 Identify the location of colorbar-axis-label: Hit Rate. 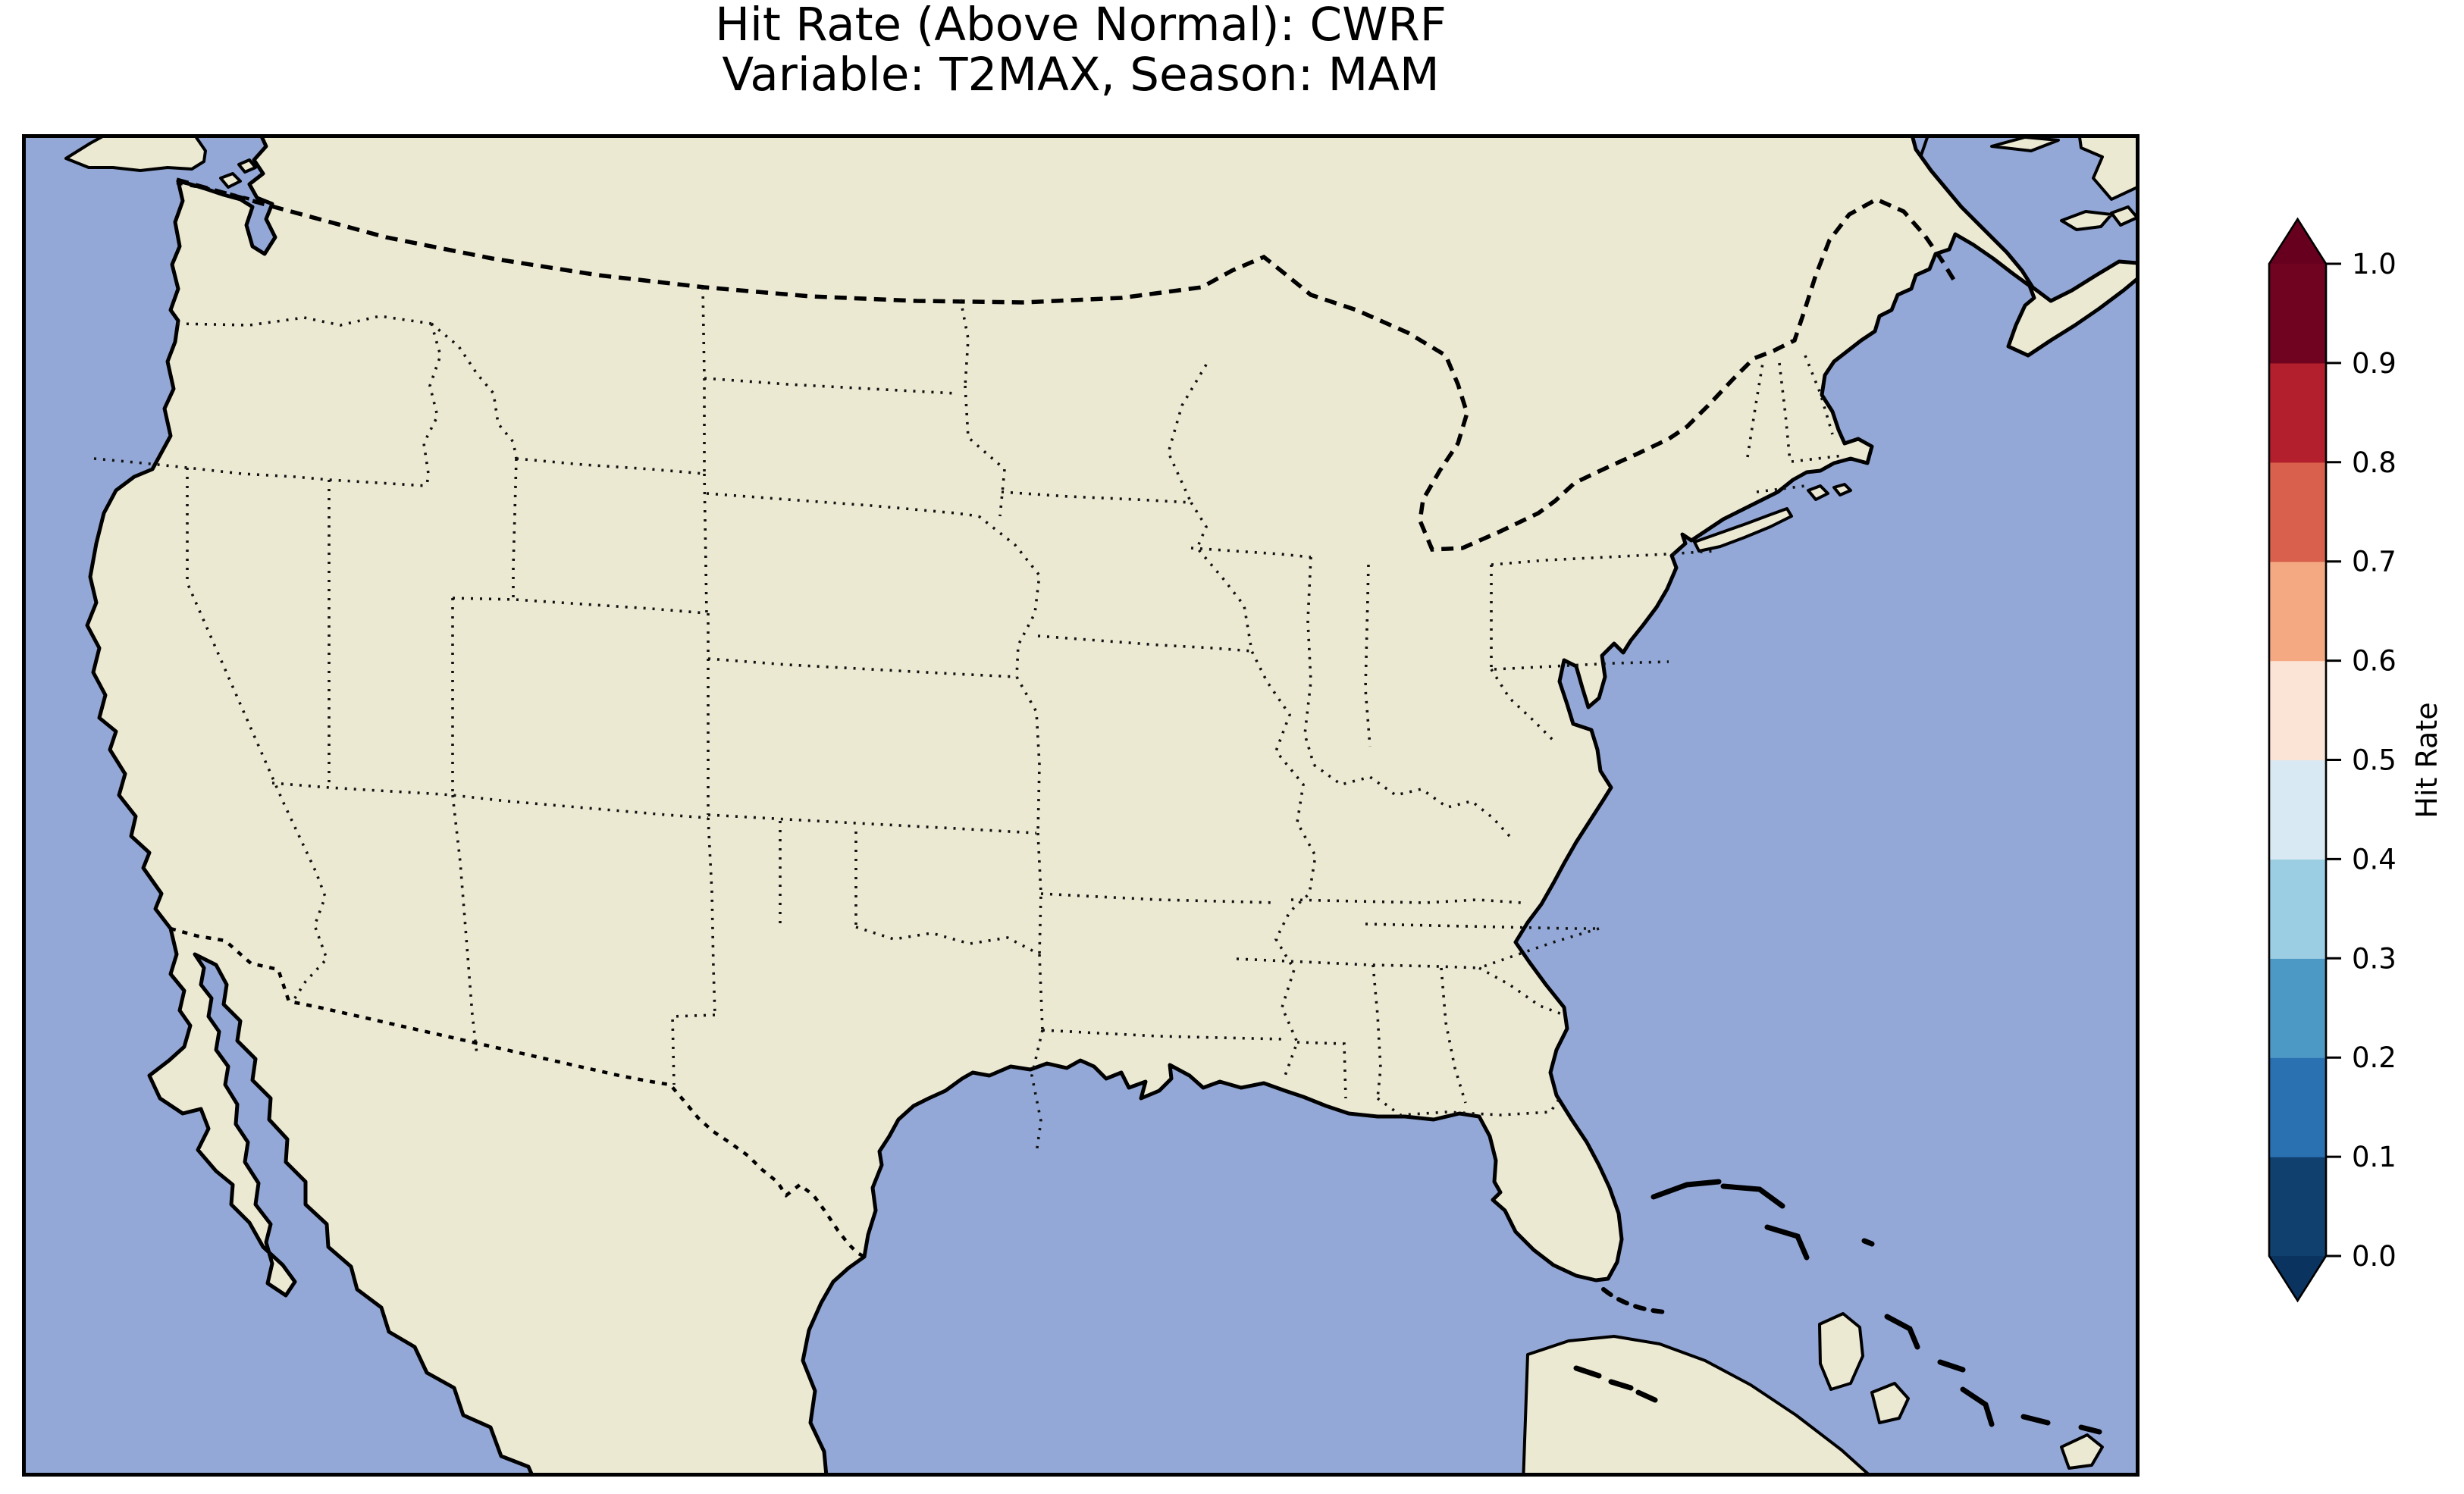
(2427, 760).